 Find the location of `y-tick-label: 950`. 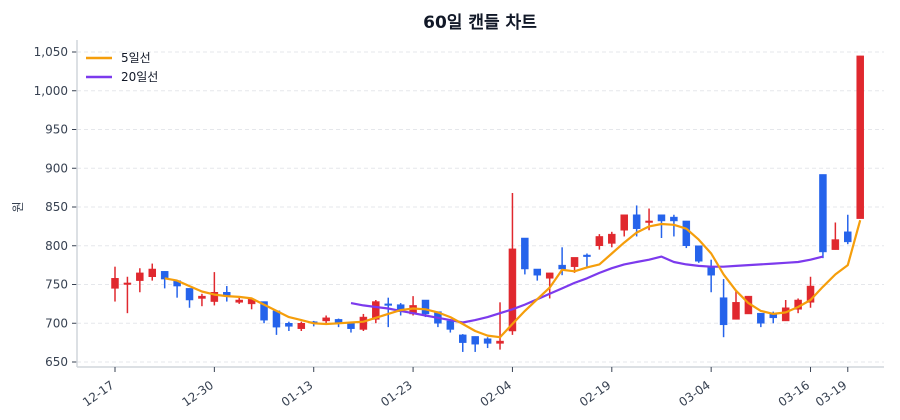

y-tick-label: 950 is located at coordinates (56, 130).